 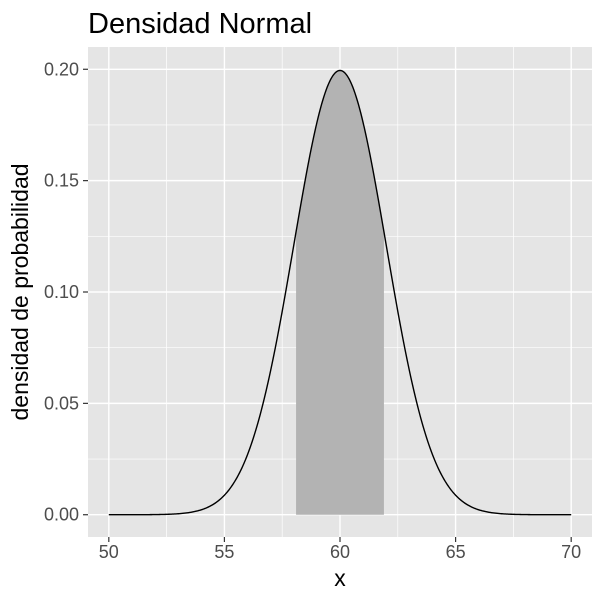 What do you see at coordinates (61, 69) in the screenshot?
I see `y-tick-label: 0.20` at bounding box center [61, 69].